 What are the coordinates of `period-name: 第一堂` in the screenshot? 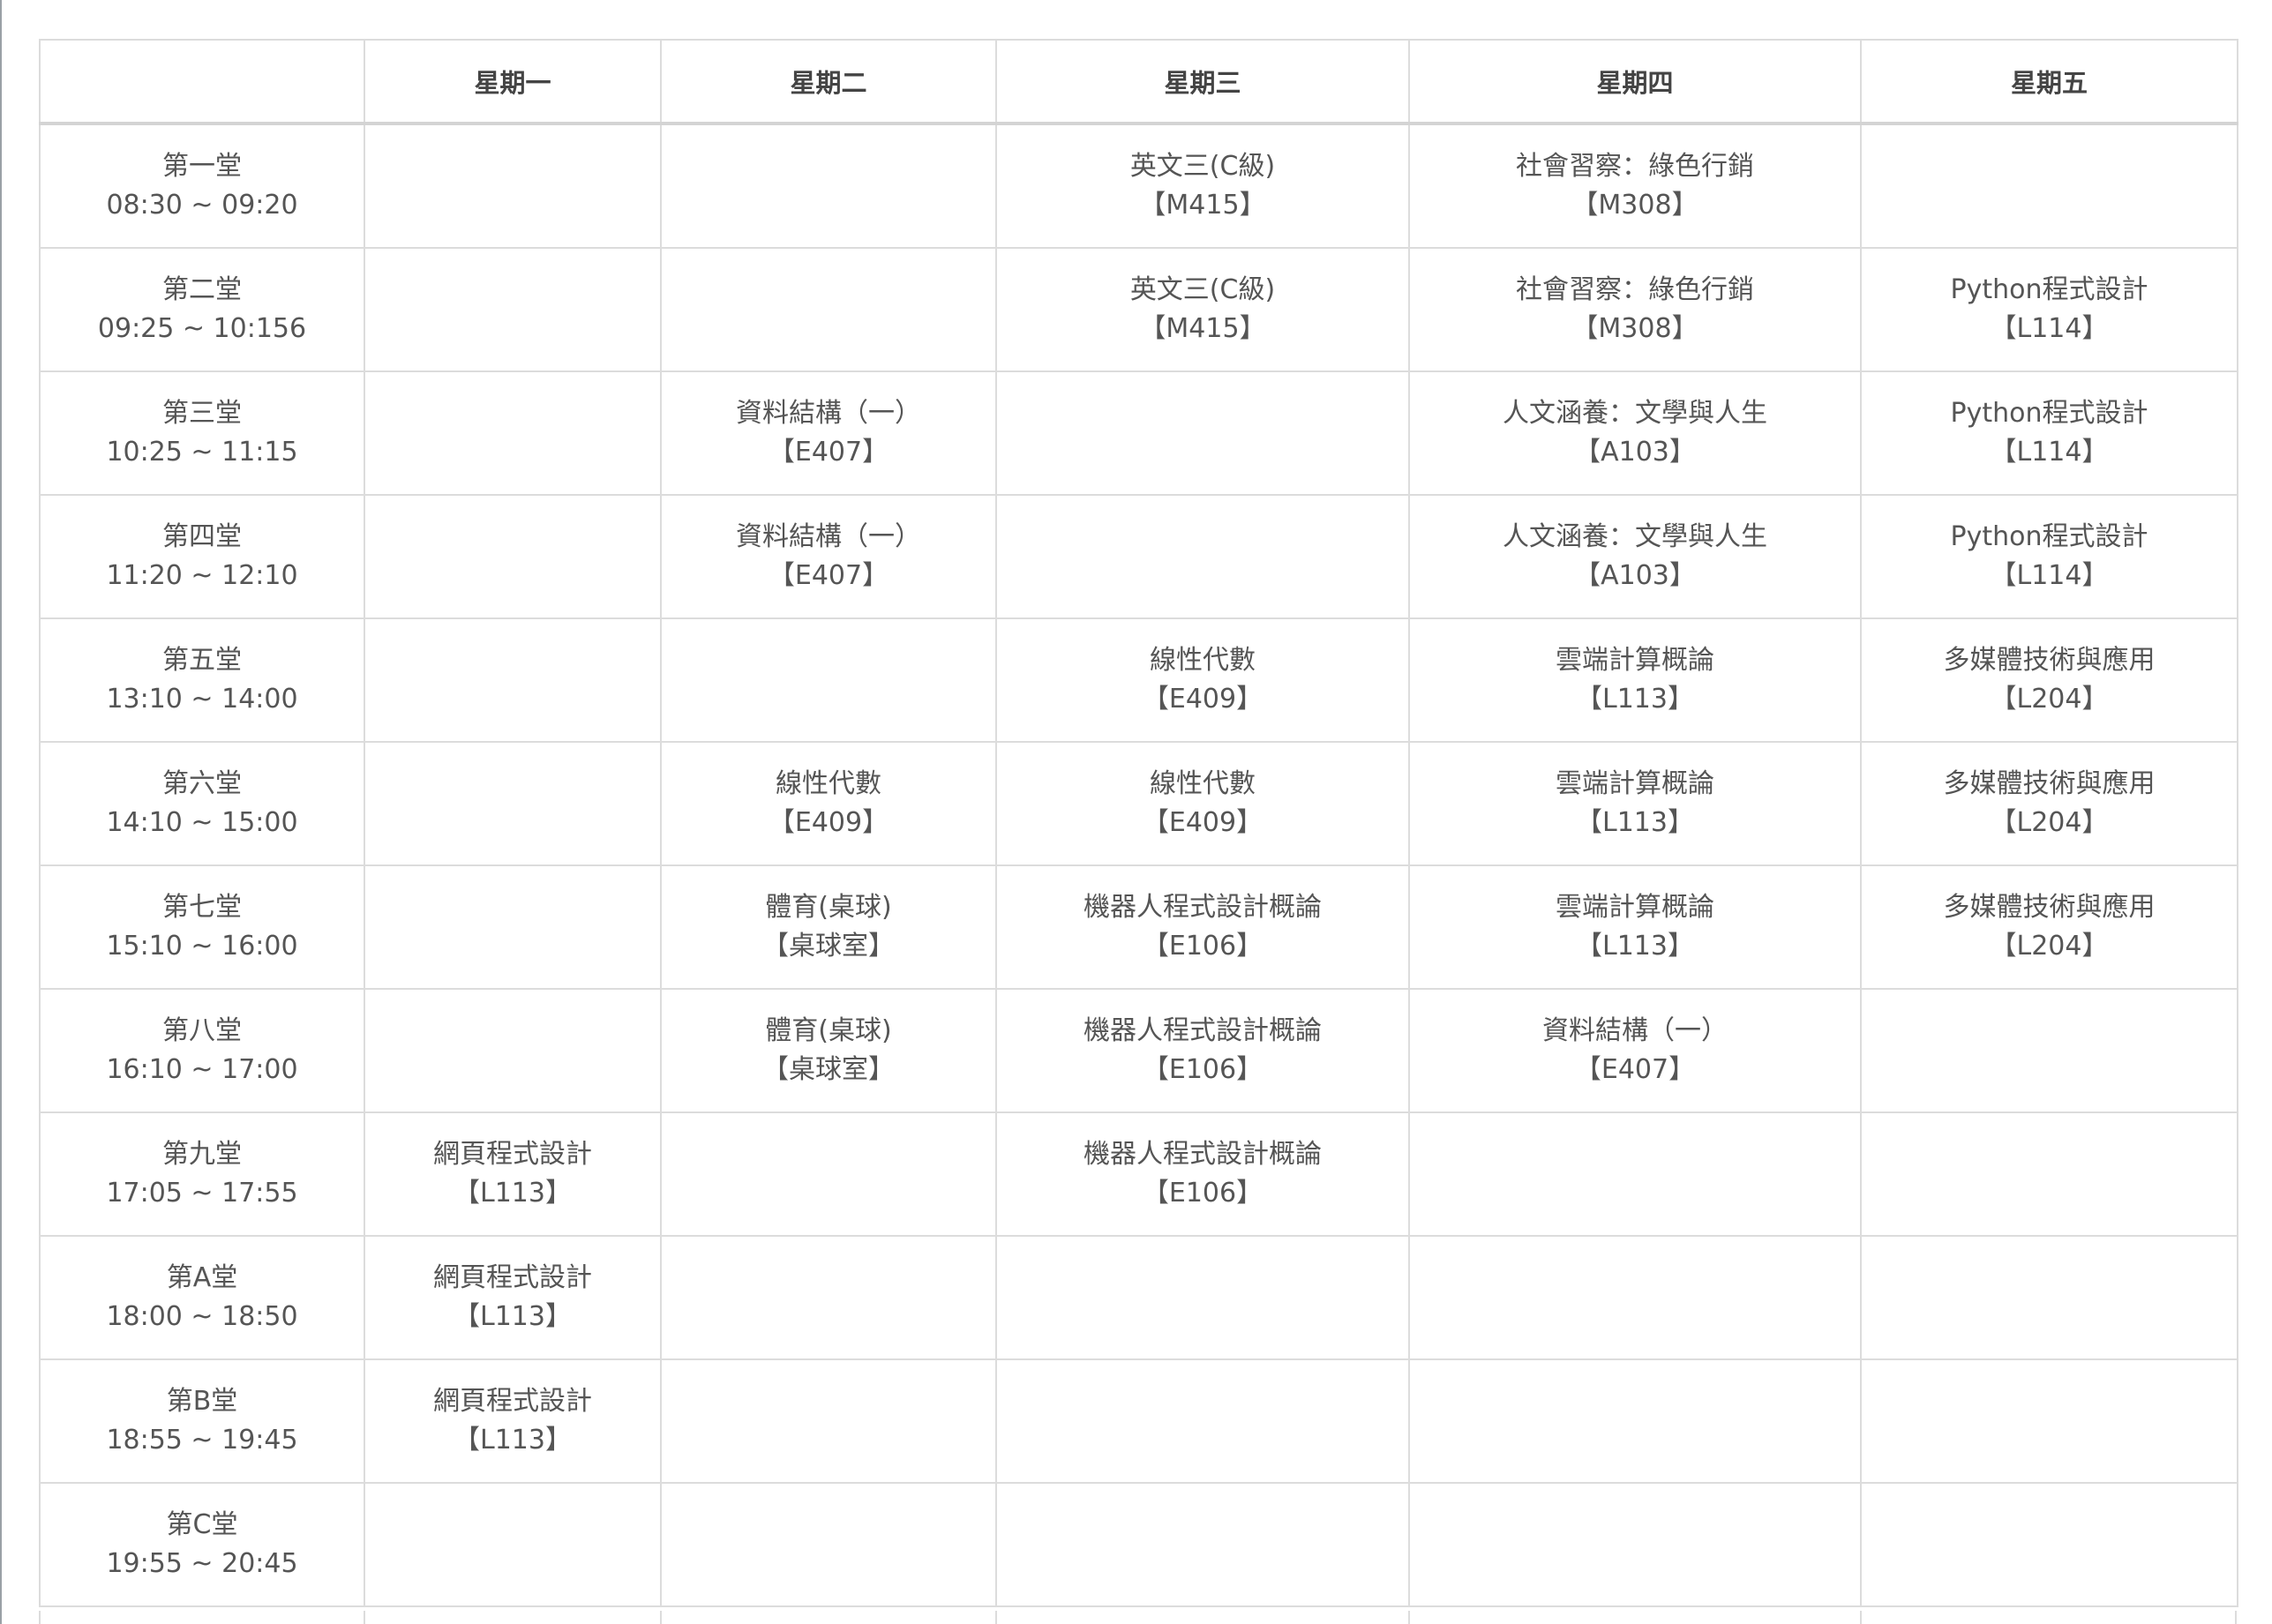 It's located at (202, 166).